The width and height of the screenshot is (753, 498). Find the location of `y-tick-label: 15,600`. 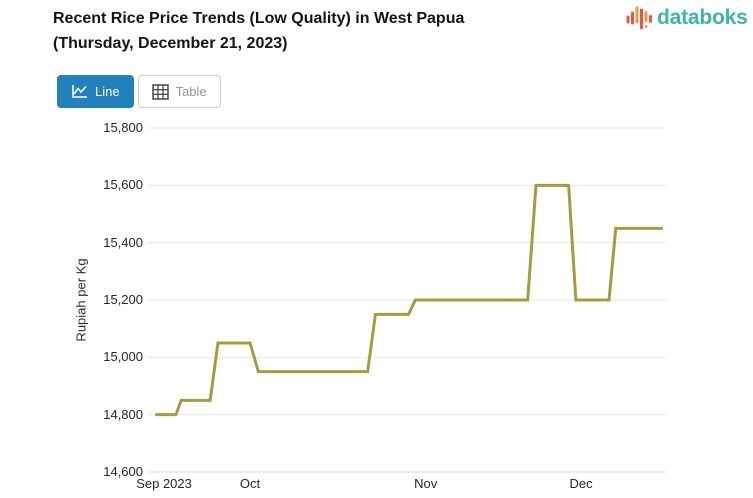

y-tick-label: 15,600 is located at coordinates (123, 185).